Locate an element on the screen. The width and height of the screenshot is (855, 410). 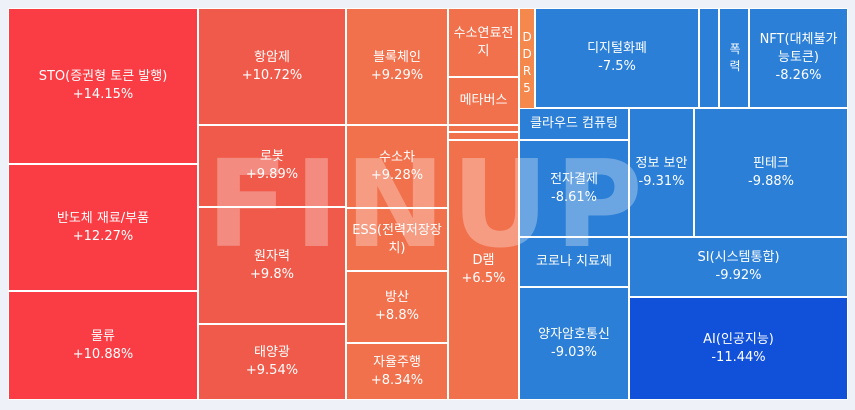
treemap-tile-클라우드-컴퓨팅: 클라우드 컴퓨팅 is located at coordinates (574, 124).